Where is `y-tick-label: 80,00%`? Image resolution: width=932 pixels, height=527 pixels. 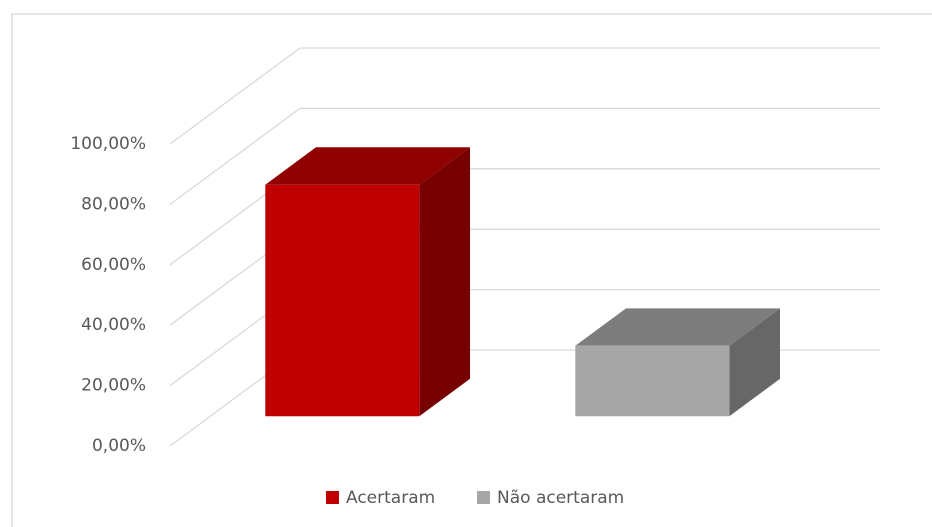 y-tick-label: 80,00% is located at coordinates (113, 204).